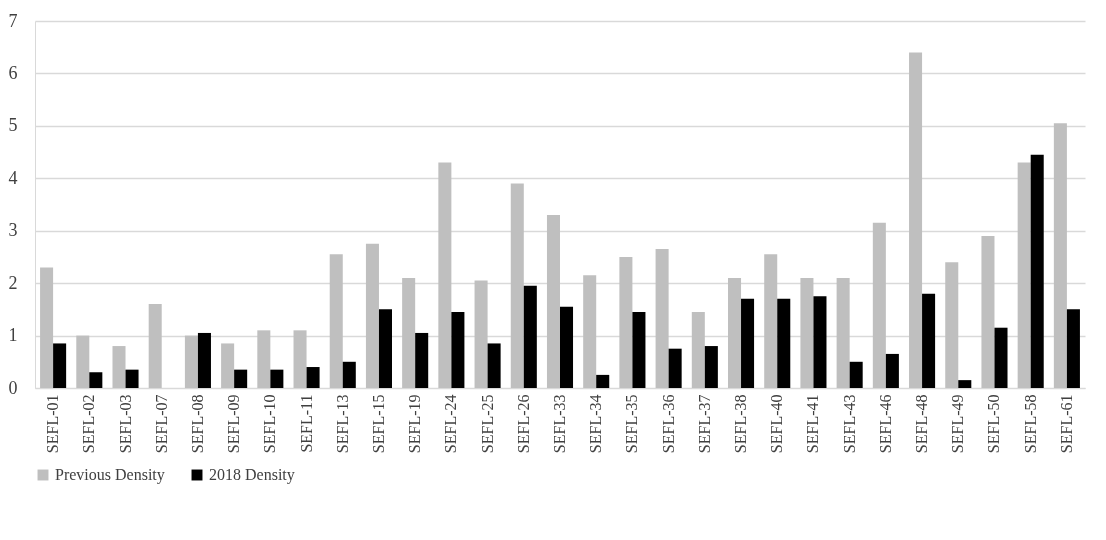 The height and width of the screenshot is (540, 1106). I want to click on x-tick-label: SEFL-03, so click(125, 424).